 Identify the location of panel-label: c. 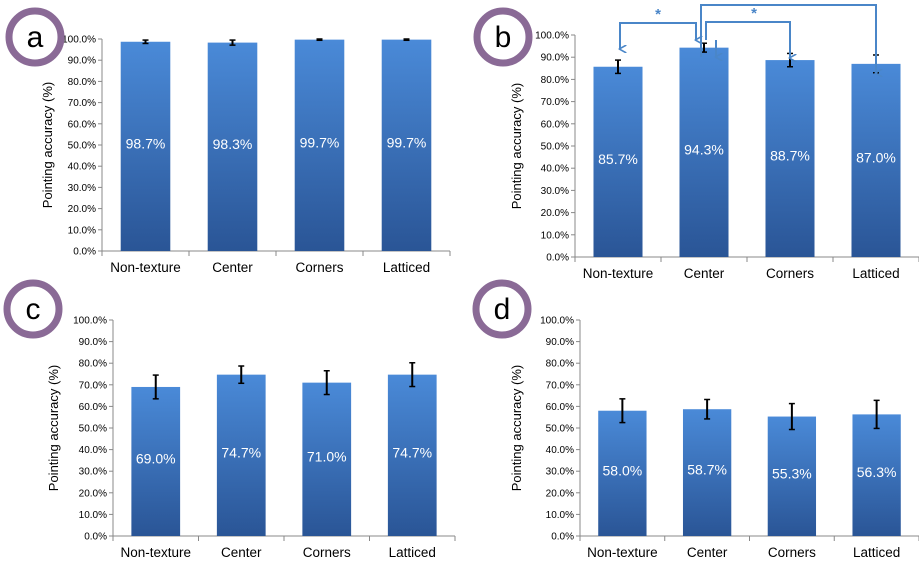
(33, 309).